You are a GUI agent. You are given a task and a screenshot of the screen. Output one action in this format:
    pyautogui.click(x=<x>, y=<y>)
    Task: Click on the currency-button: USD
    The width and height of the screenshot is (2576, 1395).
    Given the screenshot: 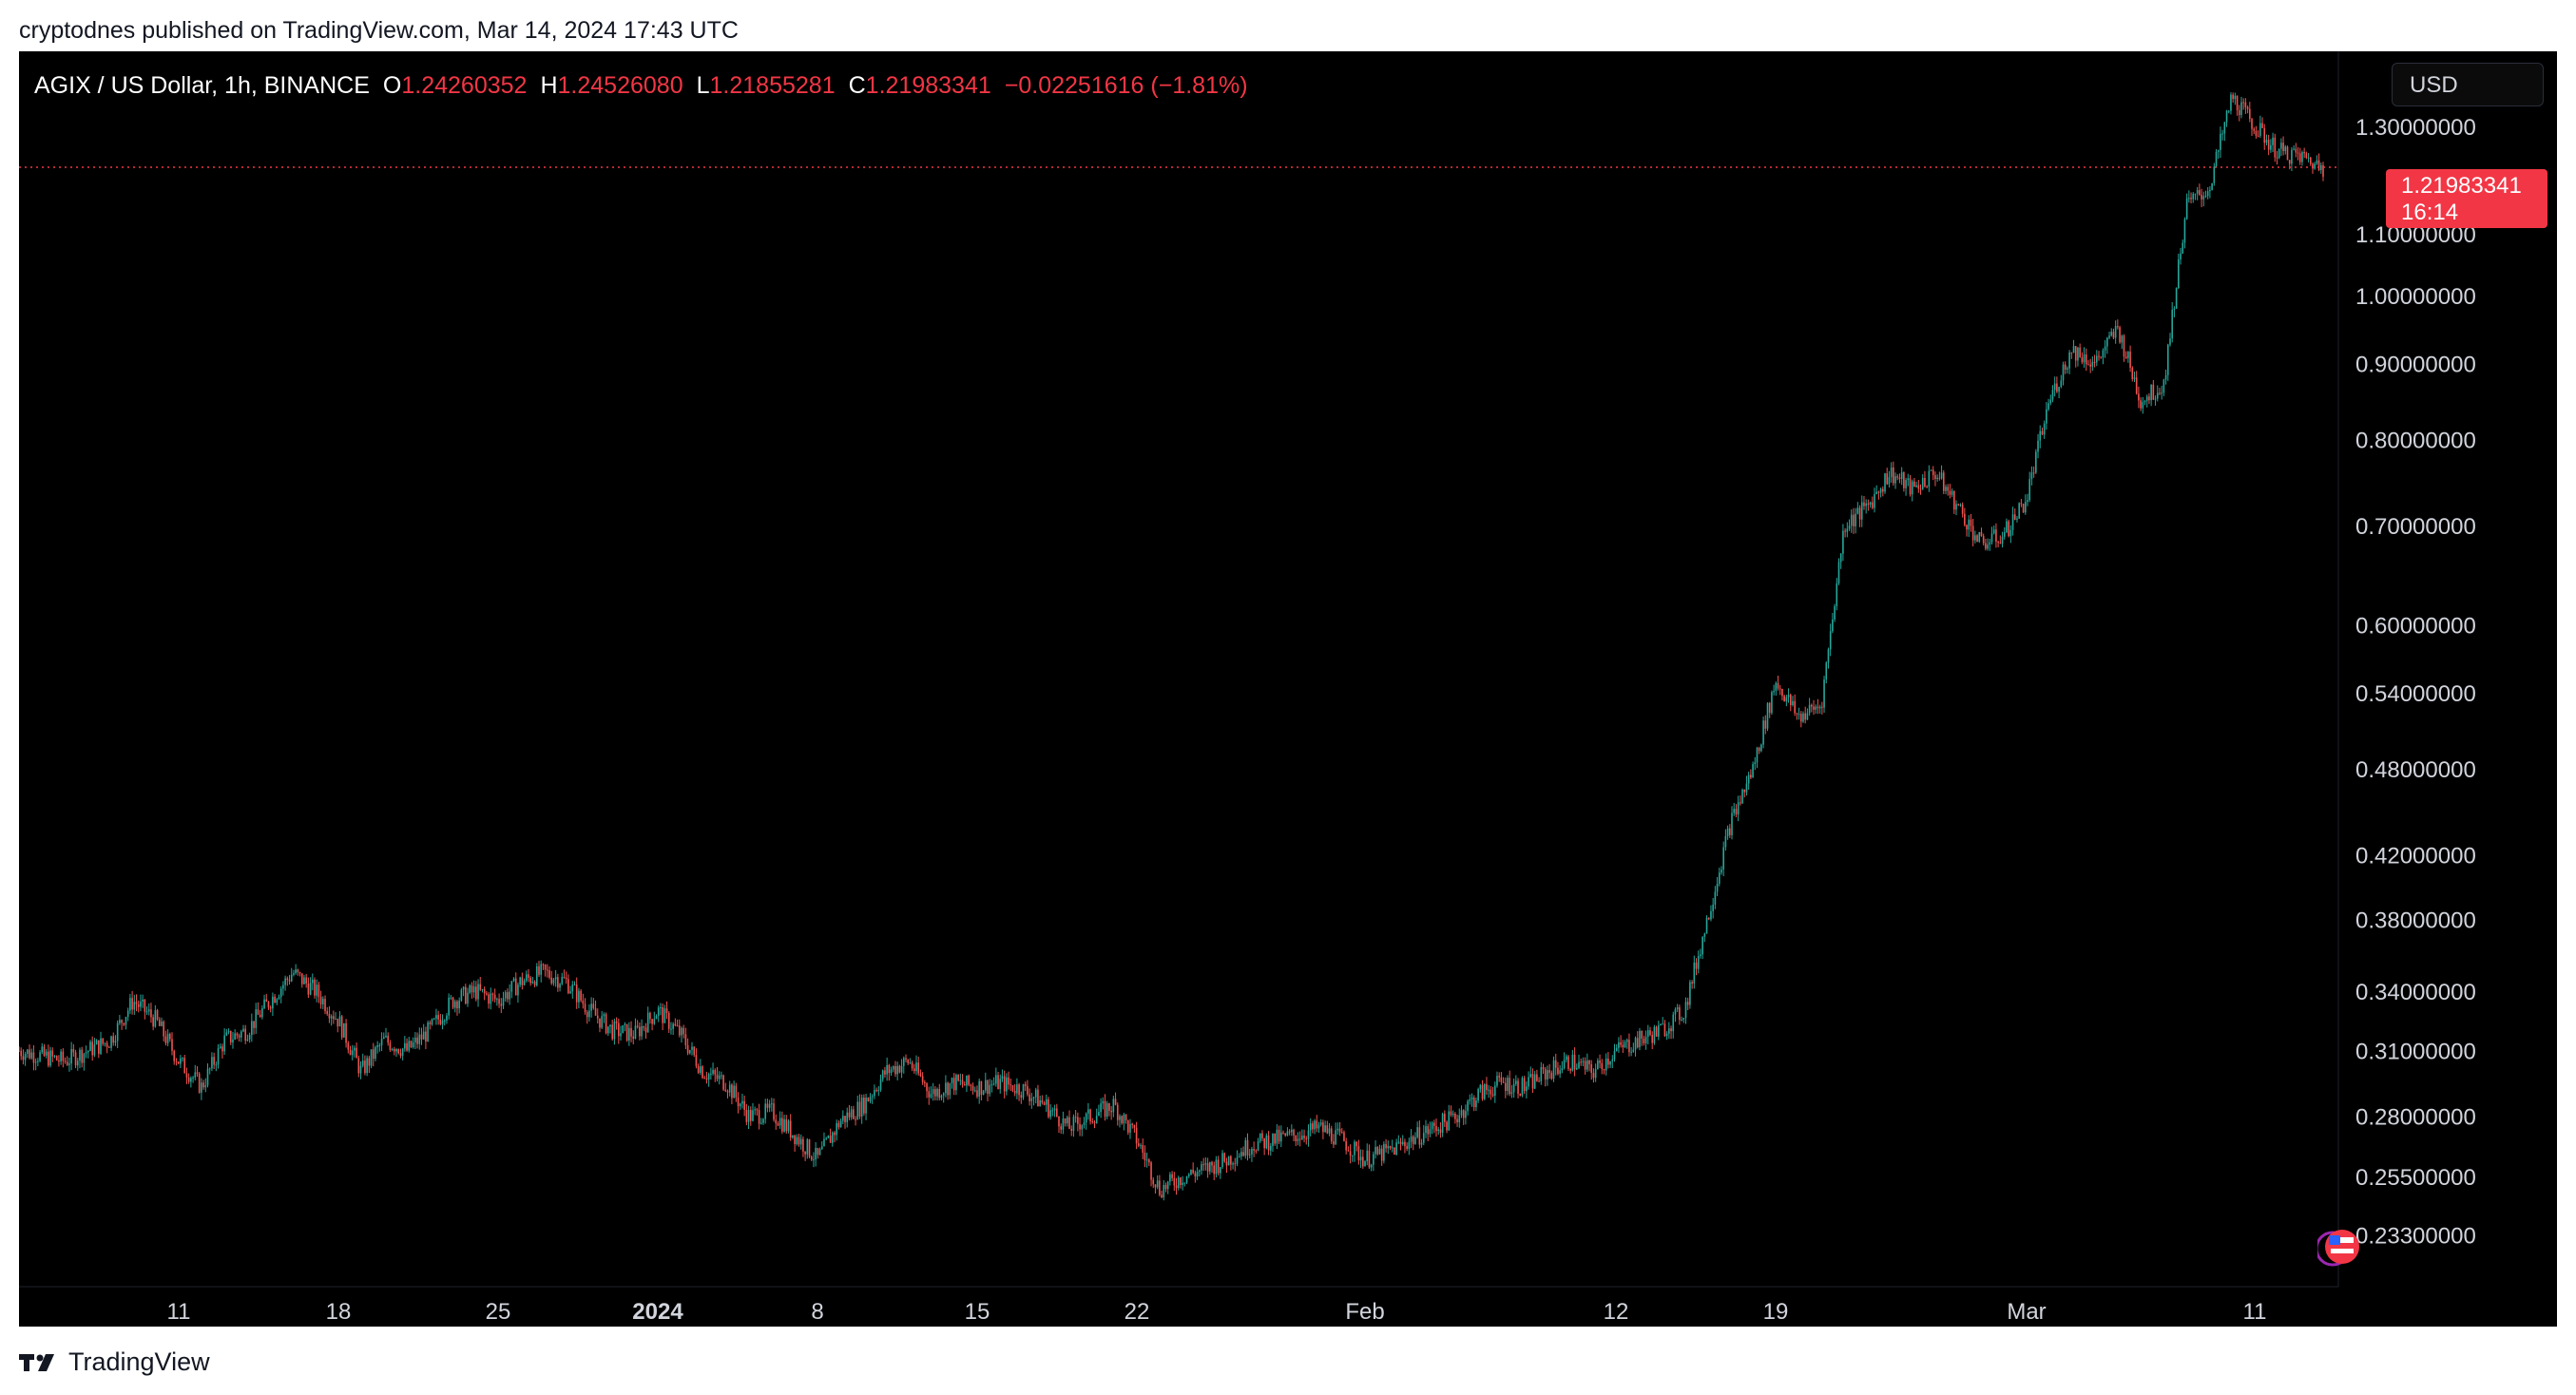 What is the action you would take?
    pyautogui.click(x=2468, y=84)
    